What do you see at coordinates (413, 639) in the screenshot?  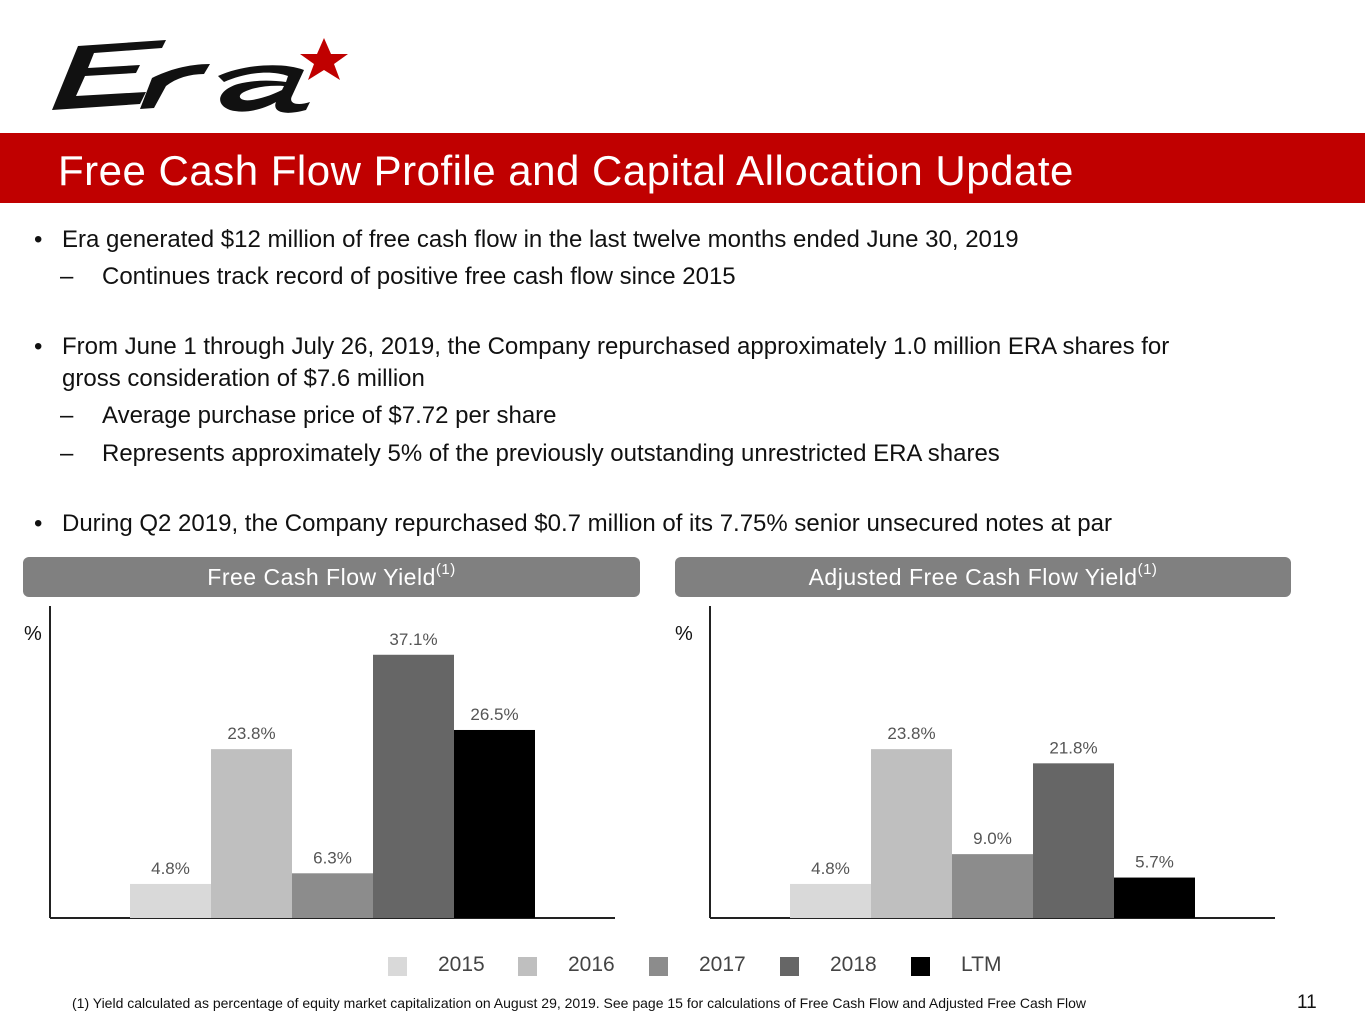 I see `chart-1-data-label-2018: 37.1%` at bounding box center [413, 639].